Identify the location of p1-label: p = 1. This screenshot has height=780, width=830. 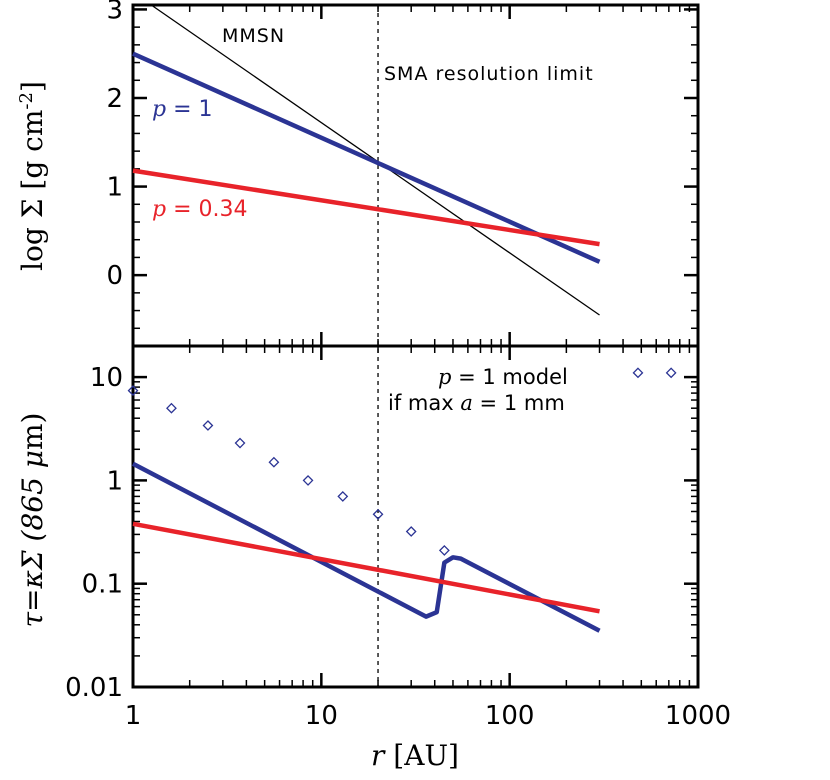
(182, 109).